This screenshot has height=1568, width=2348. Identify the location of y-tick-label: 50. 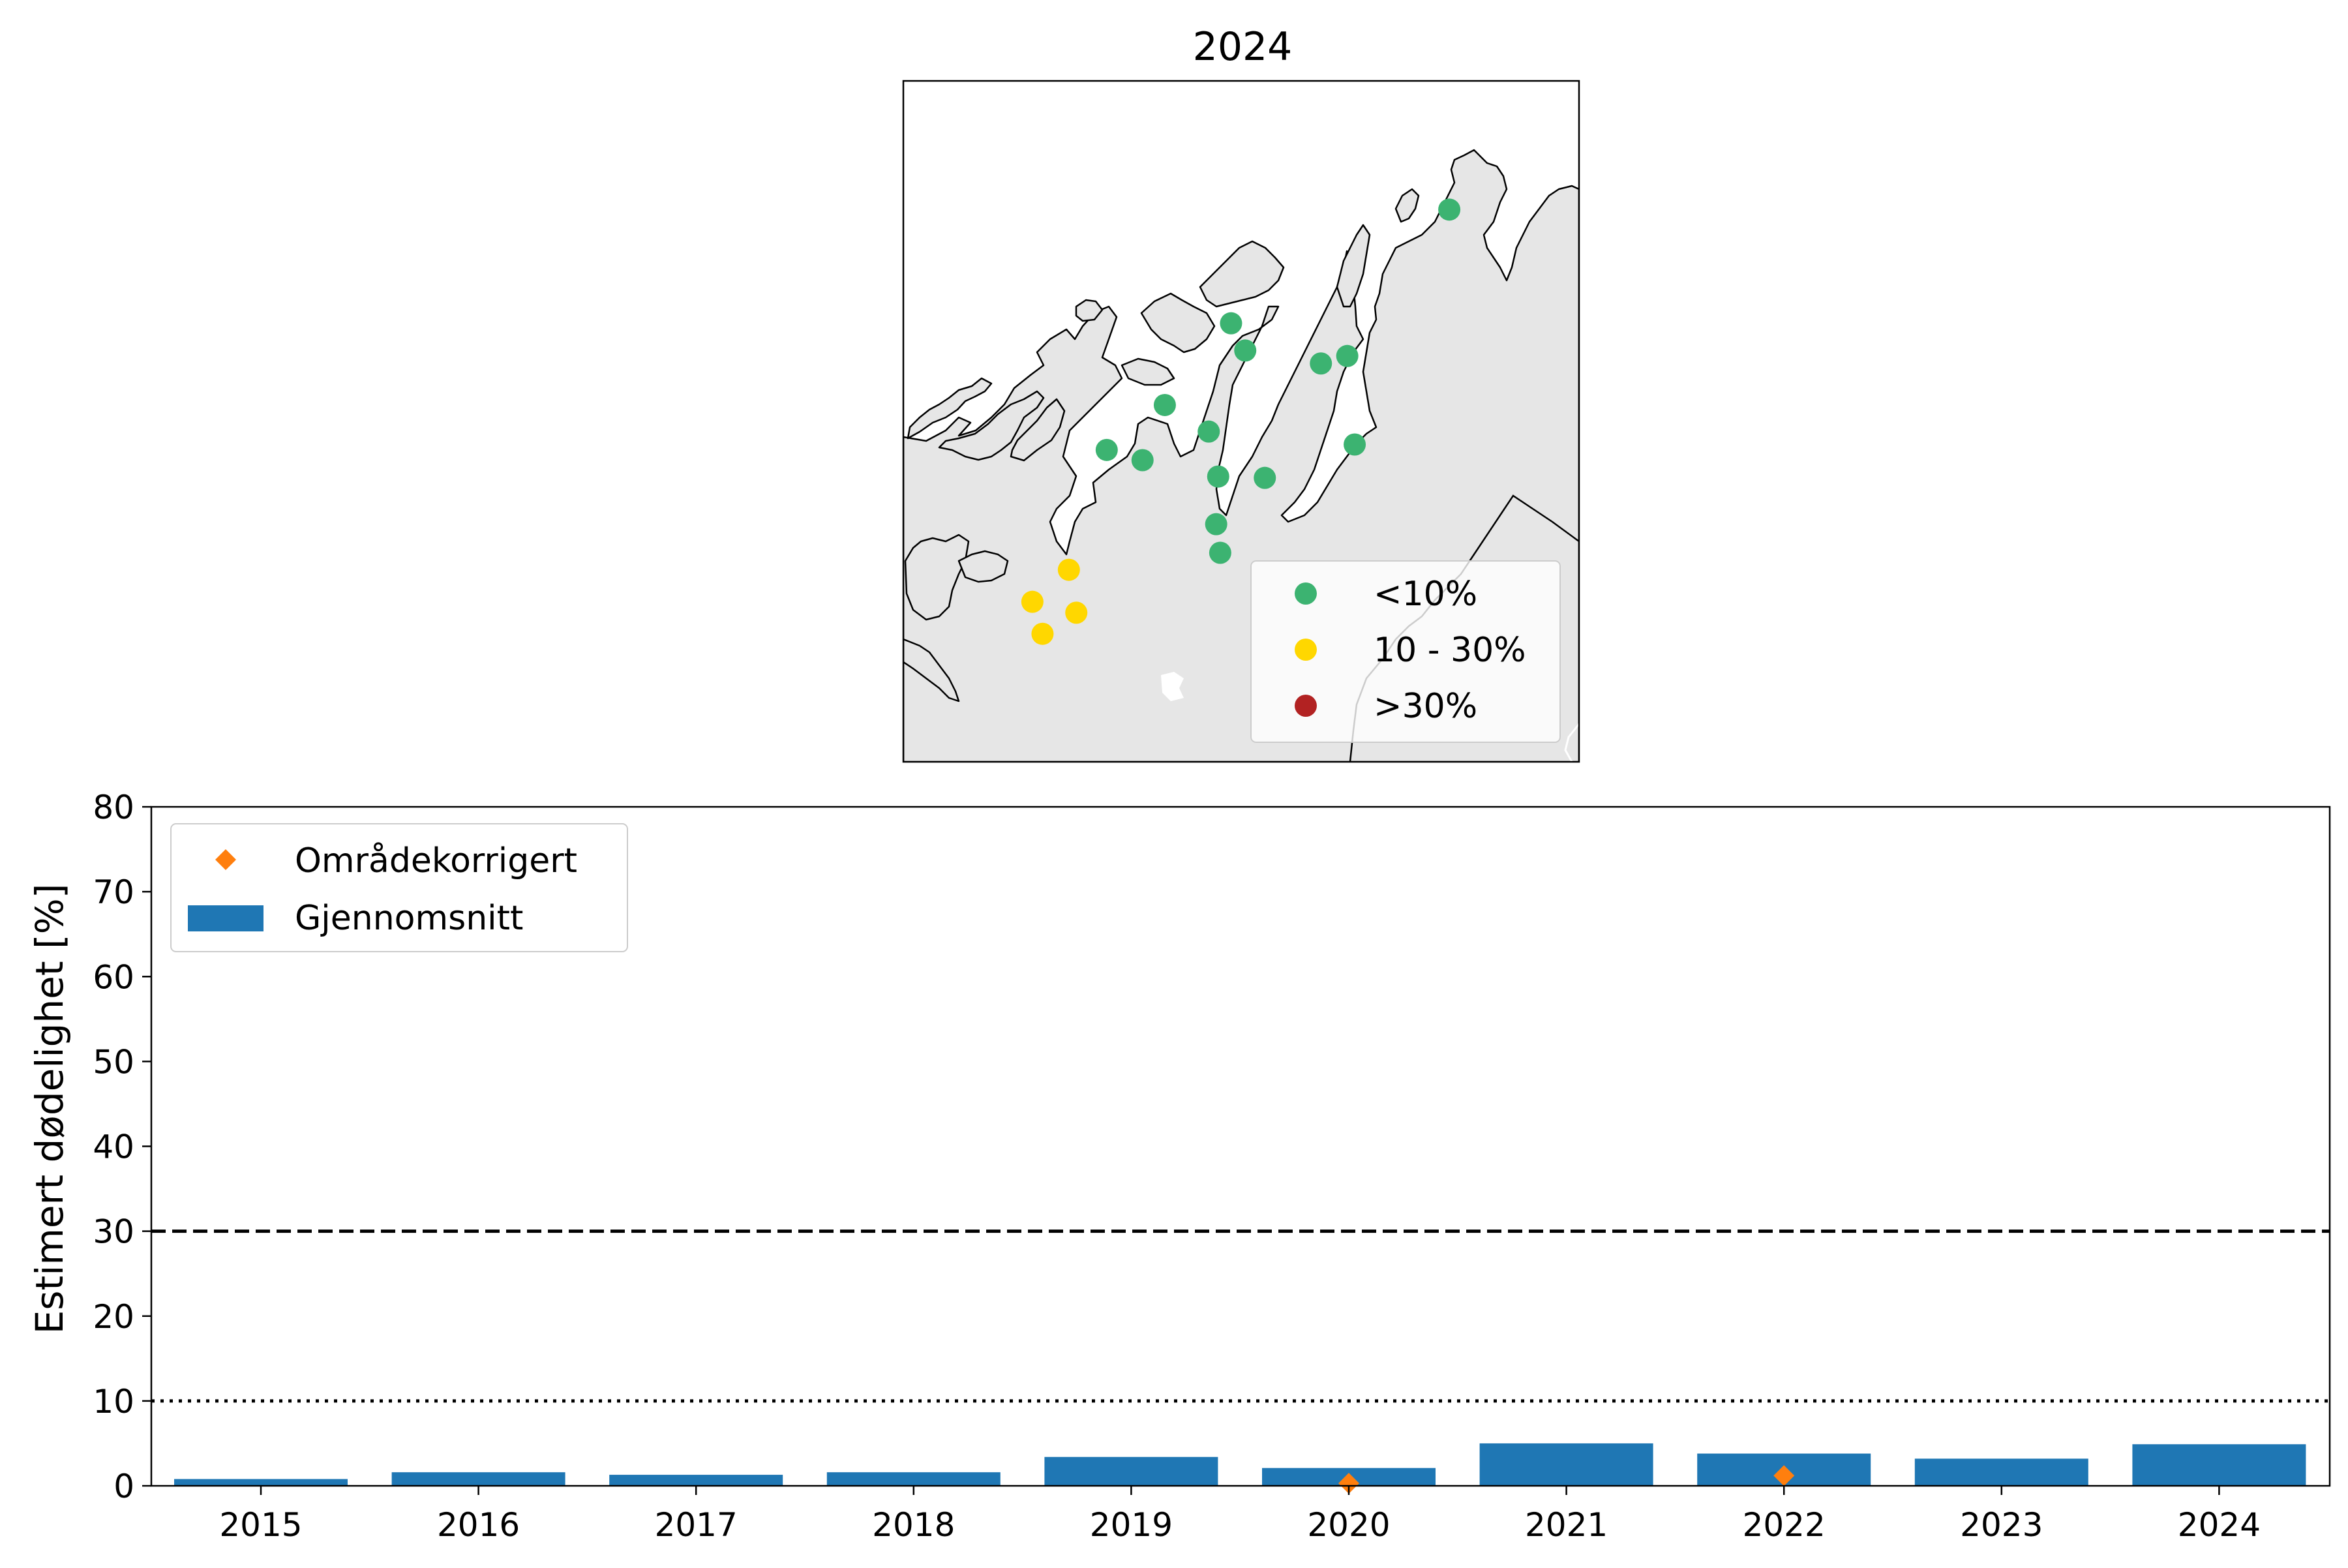
(114, 1062).